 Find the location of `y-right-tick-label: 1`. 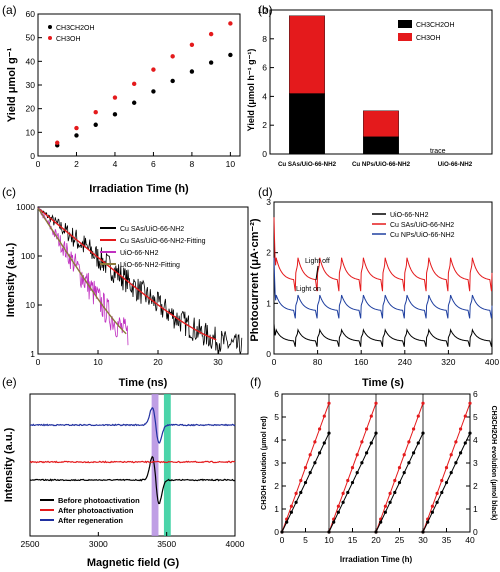

y-right-tick-label: 1 is located at coordinates (475, 509).